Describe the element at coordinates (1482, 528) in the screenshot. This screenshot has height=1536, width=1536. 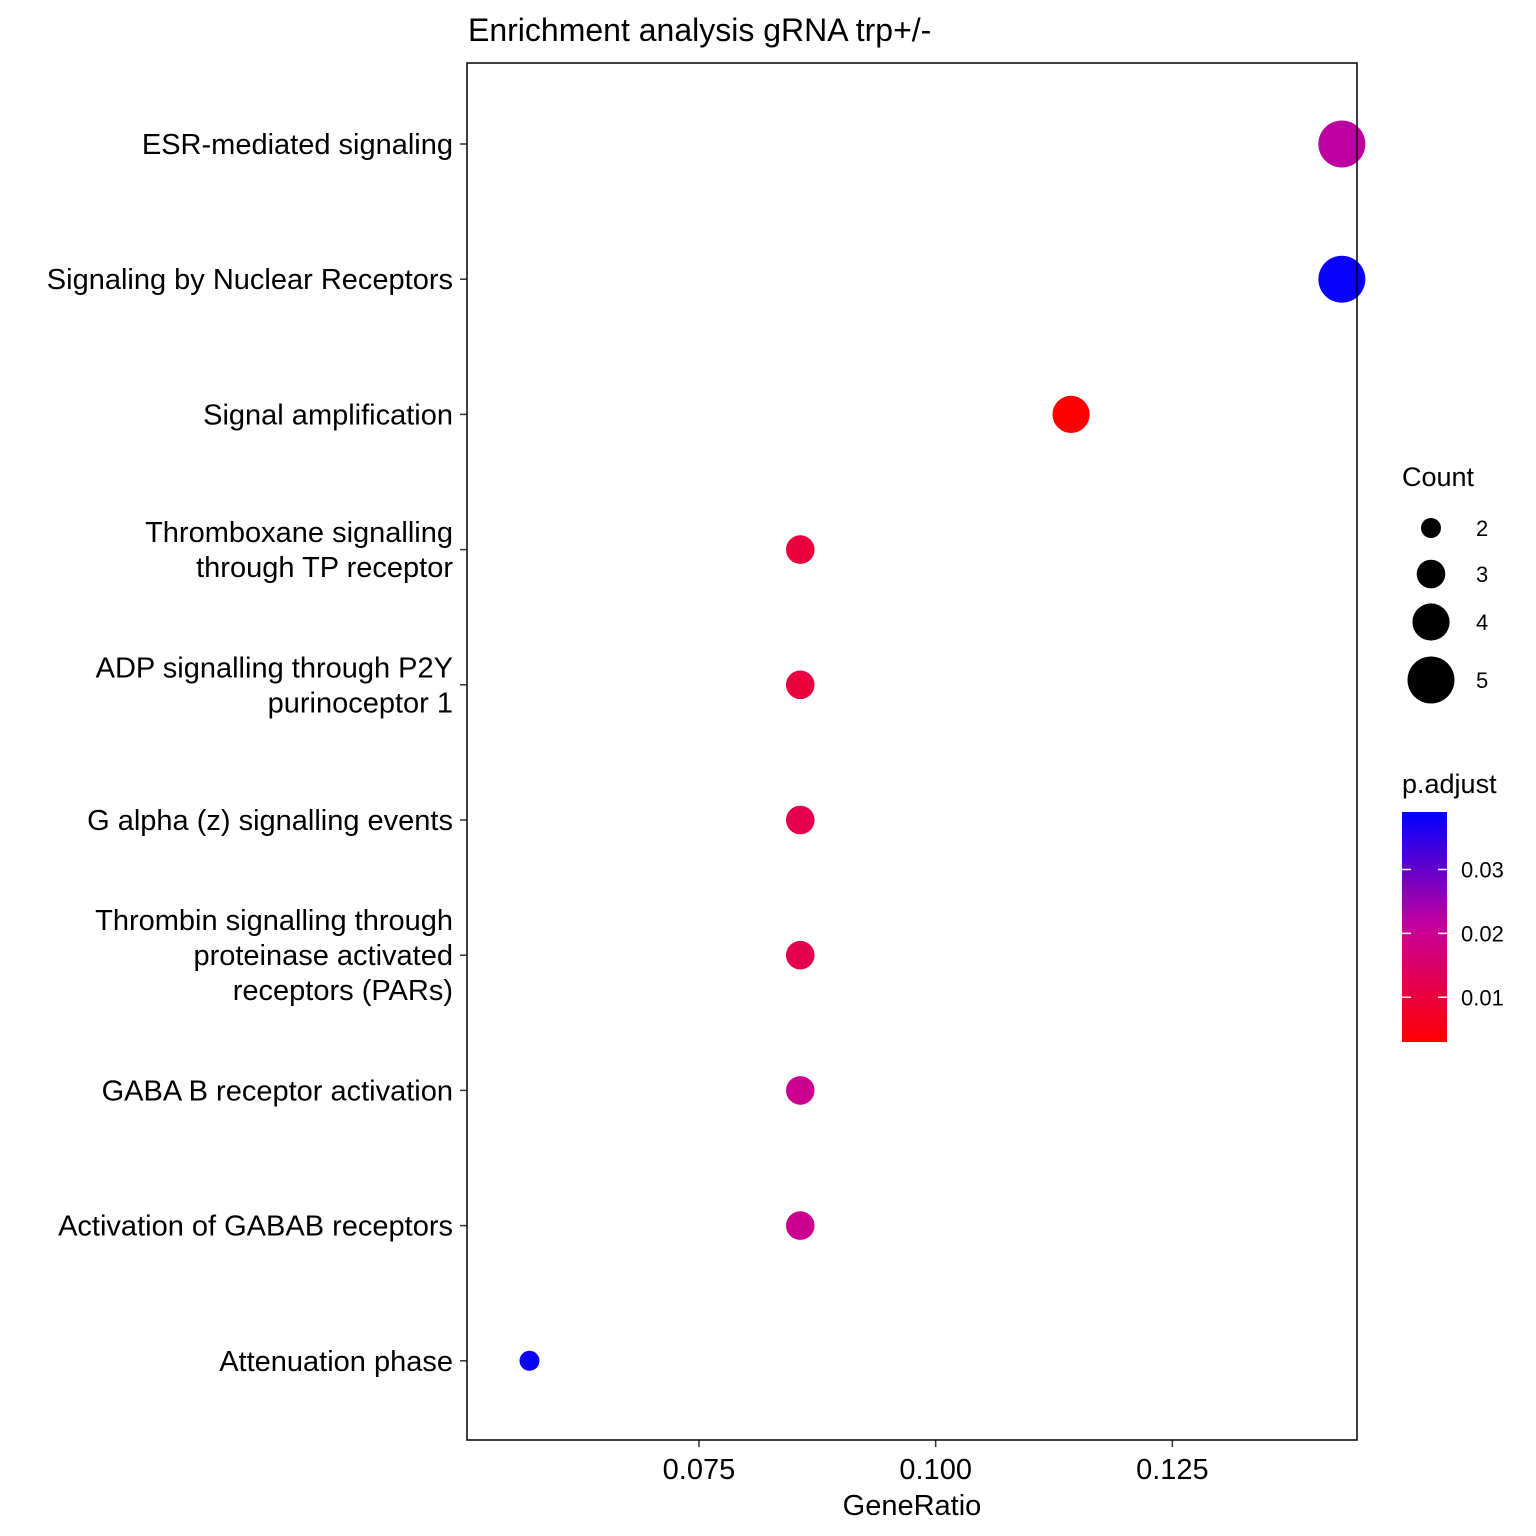
I see `count-legend-label: 2` at that location.